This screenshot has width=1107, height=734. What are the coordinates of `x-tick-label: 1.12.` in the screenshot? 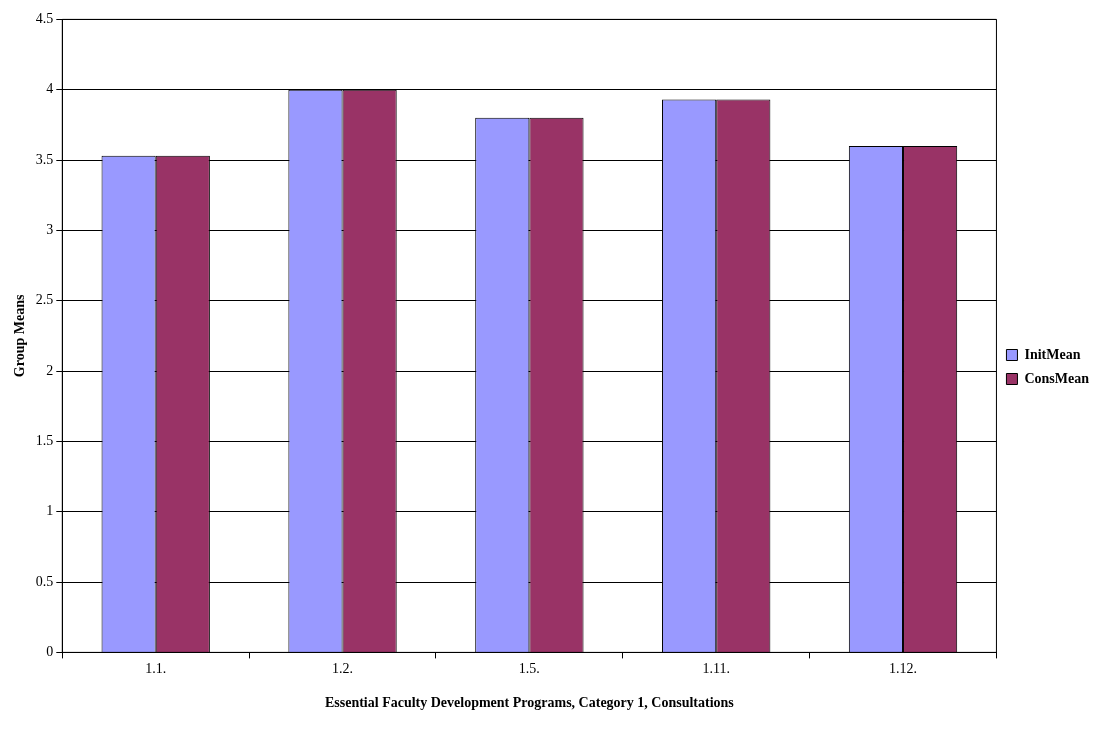 It's located at (903, 669).